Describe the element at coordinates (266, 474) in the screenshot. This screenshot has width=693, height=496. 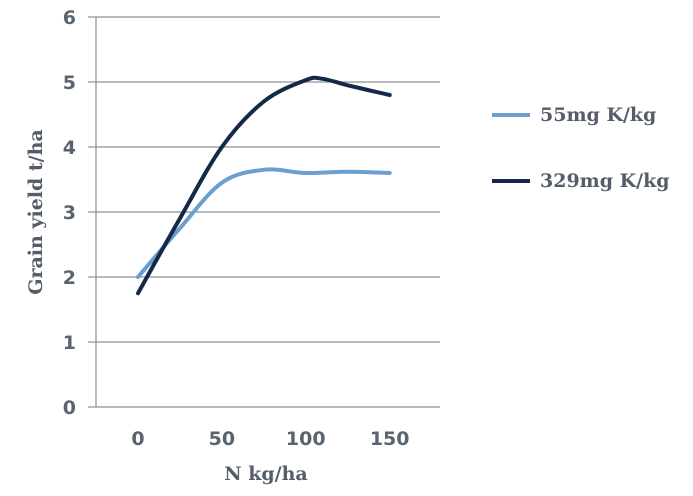
I see `x-axis-title: N kg/ha` at that location.